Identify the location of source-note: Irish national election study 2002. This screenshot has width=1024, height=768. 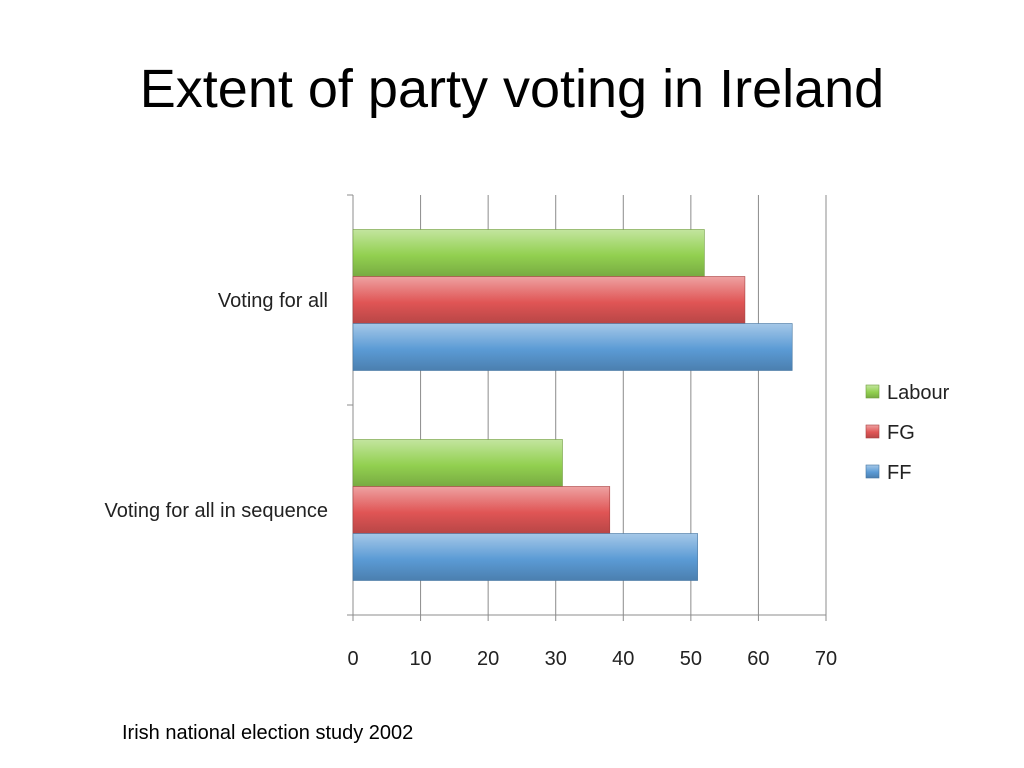
(268, 733).